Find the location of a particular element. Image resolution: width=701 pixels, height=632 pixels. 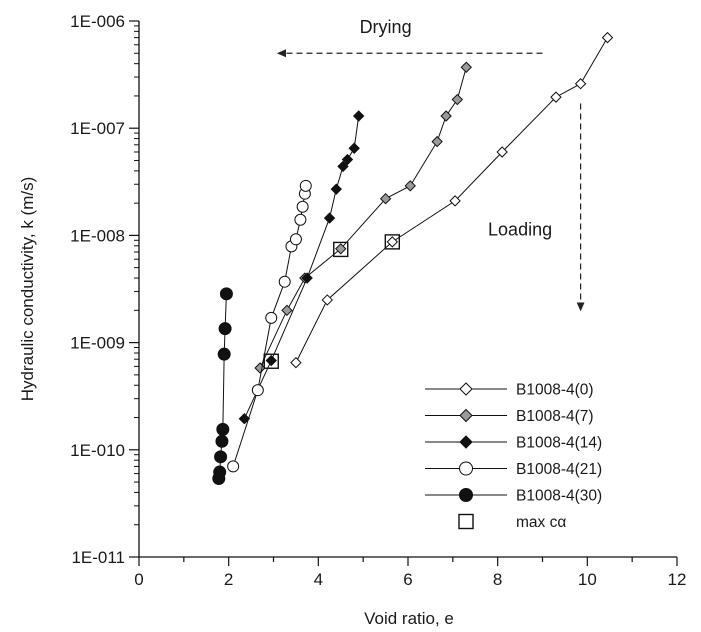

y-tick-label: 1E-010 is located at coordinates (97, 450).